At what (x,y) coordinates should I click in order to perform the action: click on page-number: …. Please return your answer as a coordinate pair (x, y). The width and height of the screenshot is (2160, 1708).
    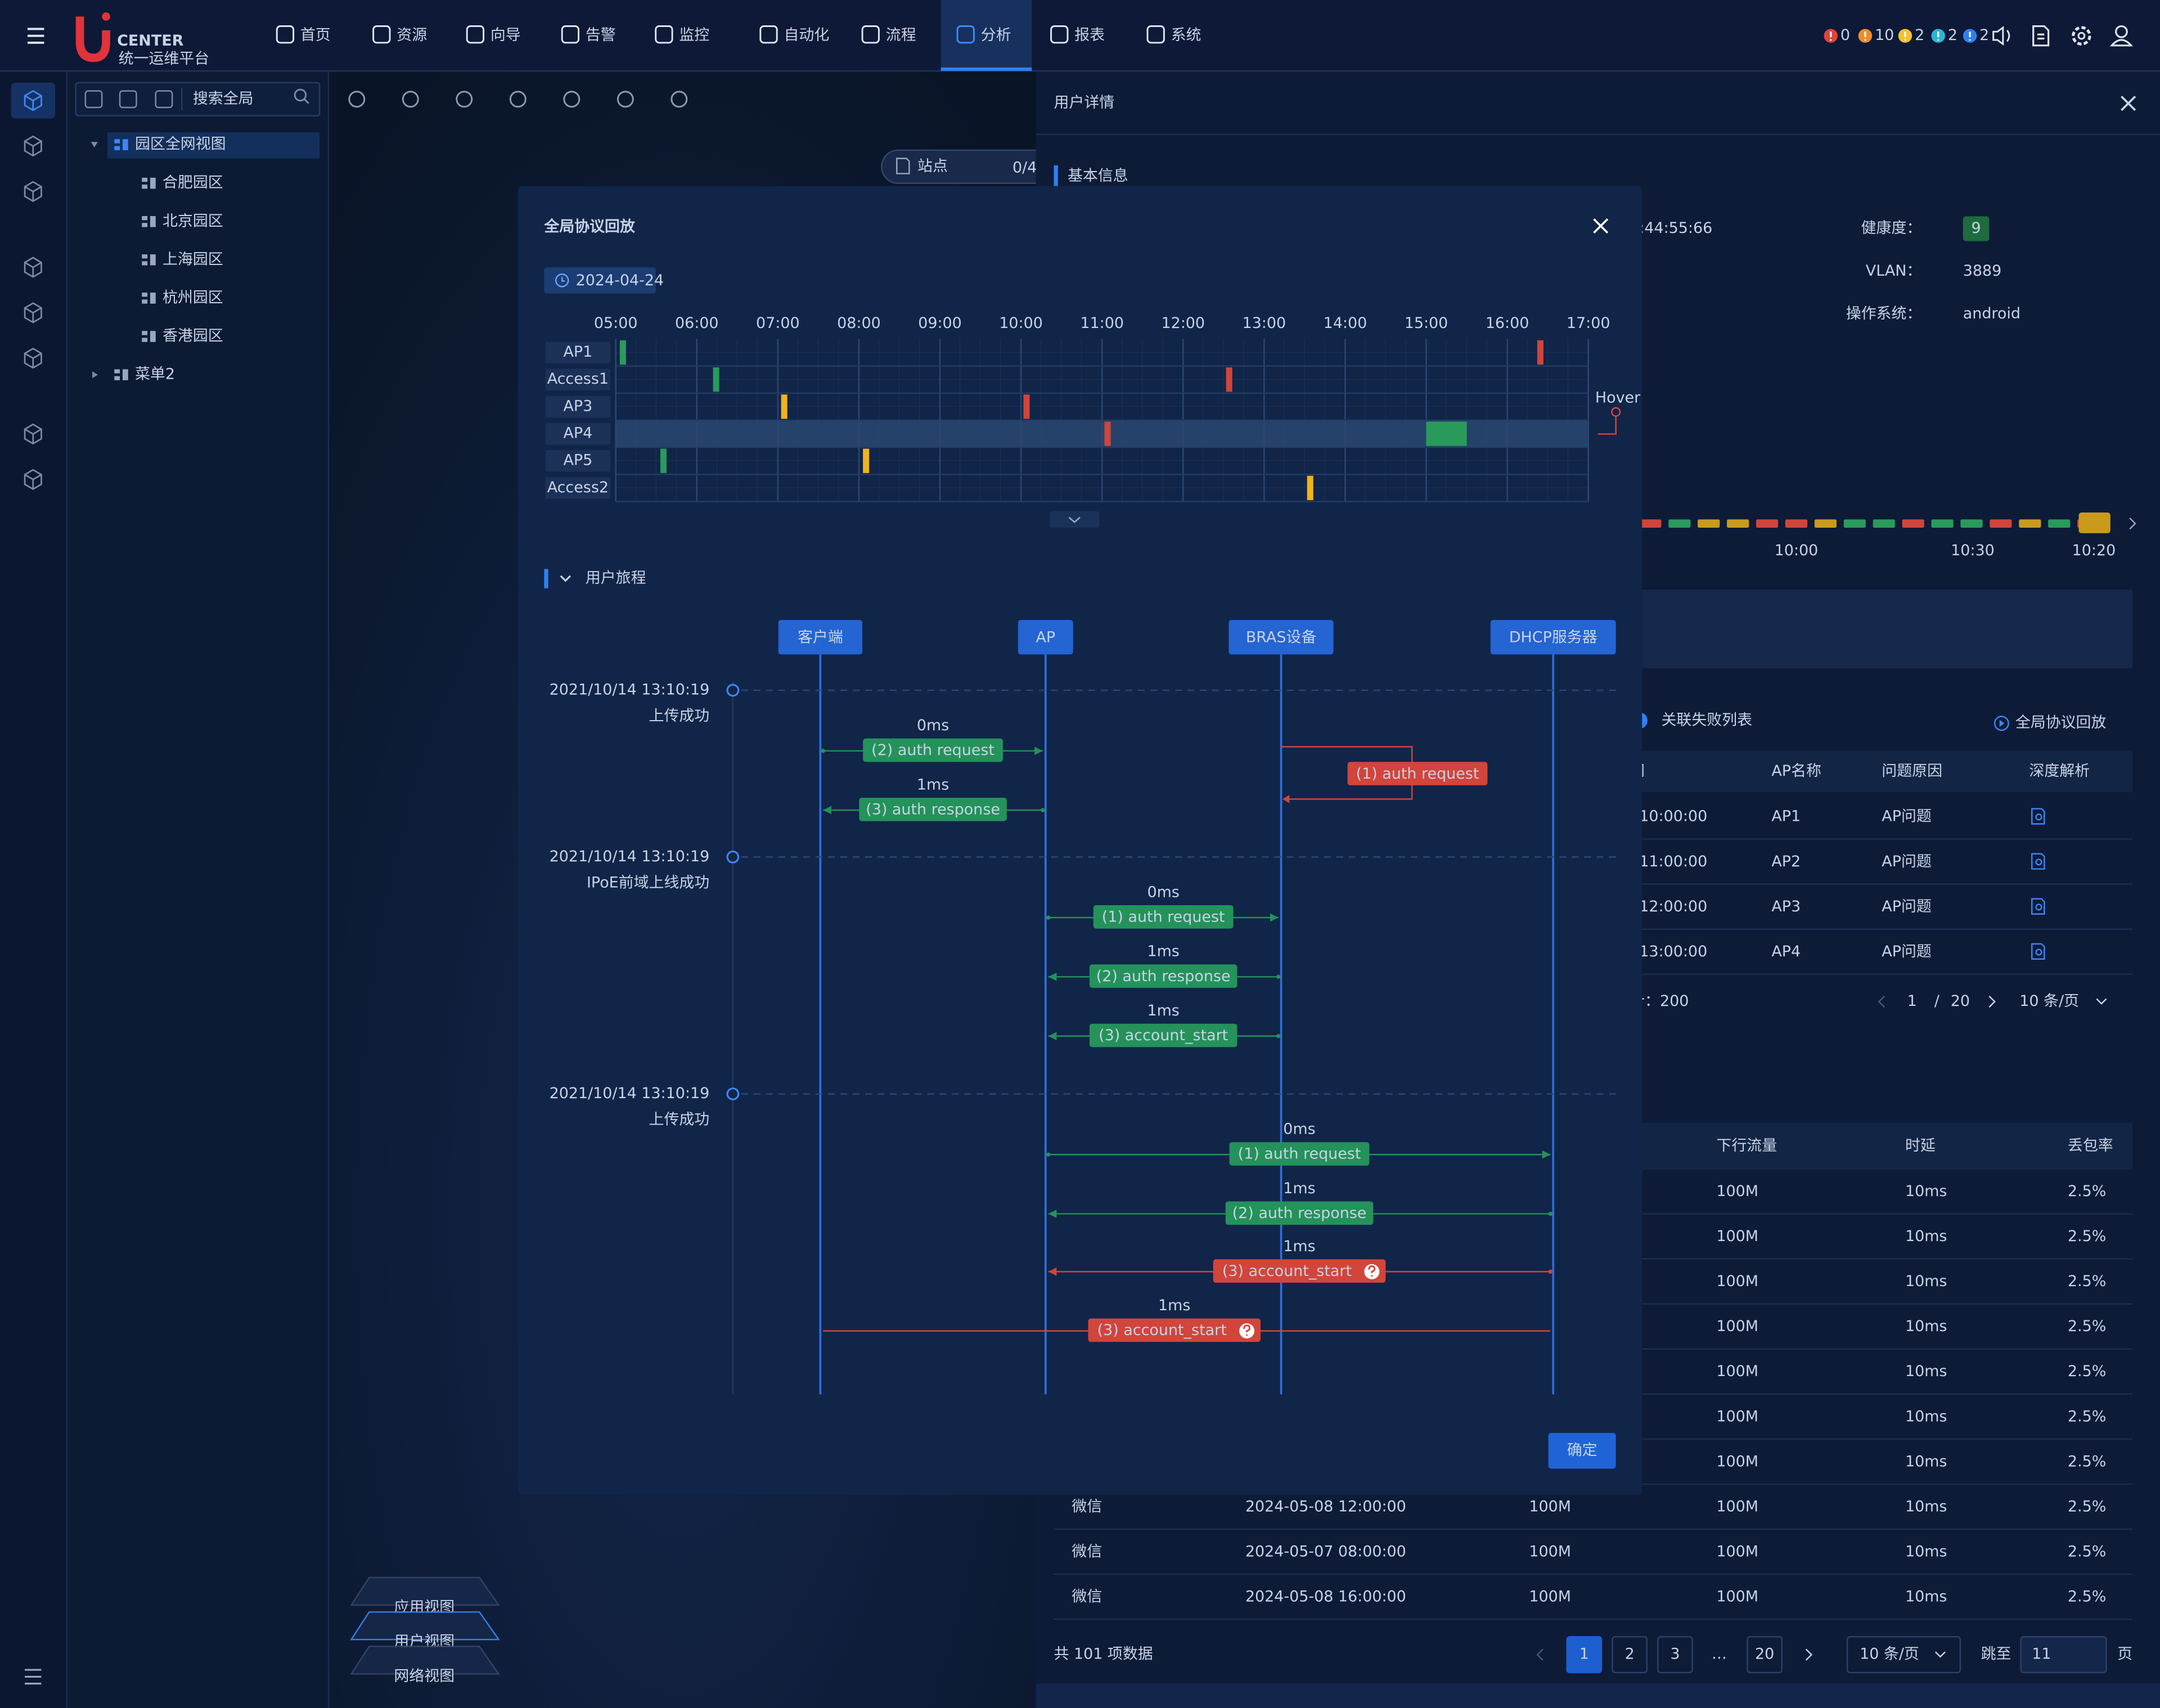
    Looking at the image, I should click on (1719, 1655).